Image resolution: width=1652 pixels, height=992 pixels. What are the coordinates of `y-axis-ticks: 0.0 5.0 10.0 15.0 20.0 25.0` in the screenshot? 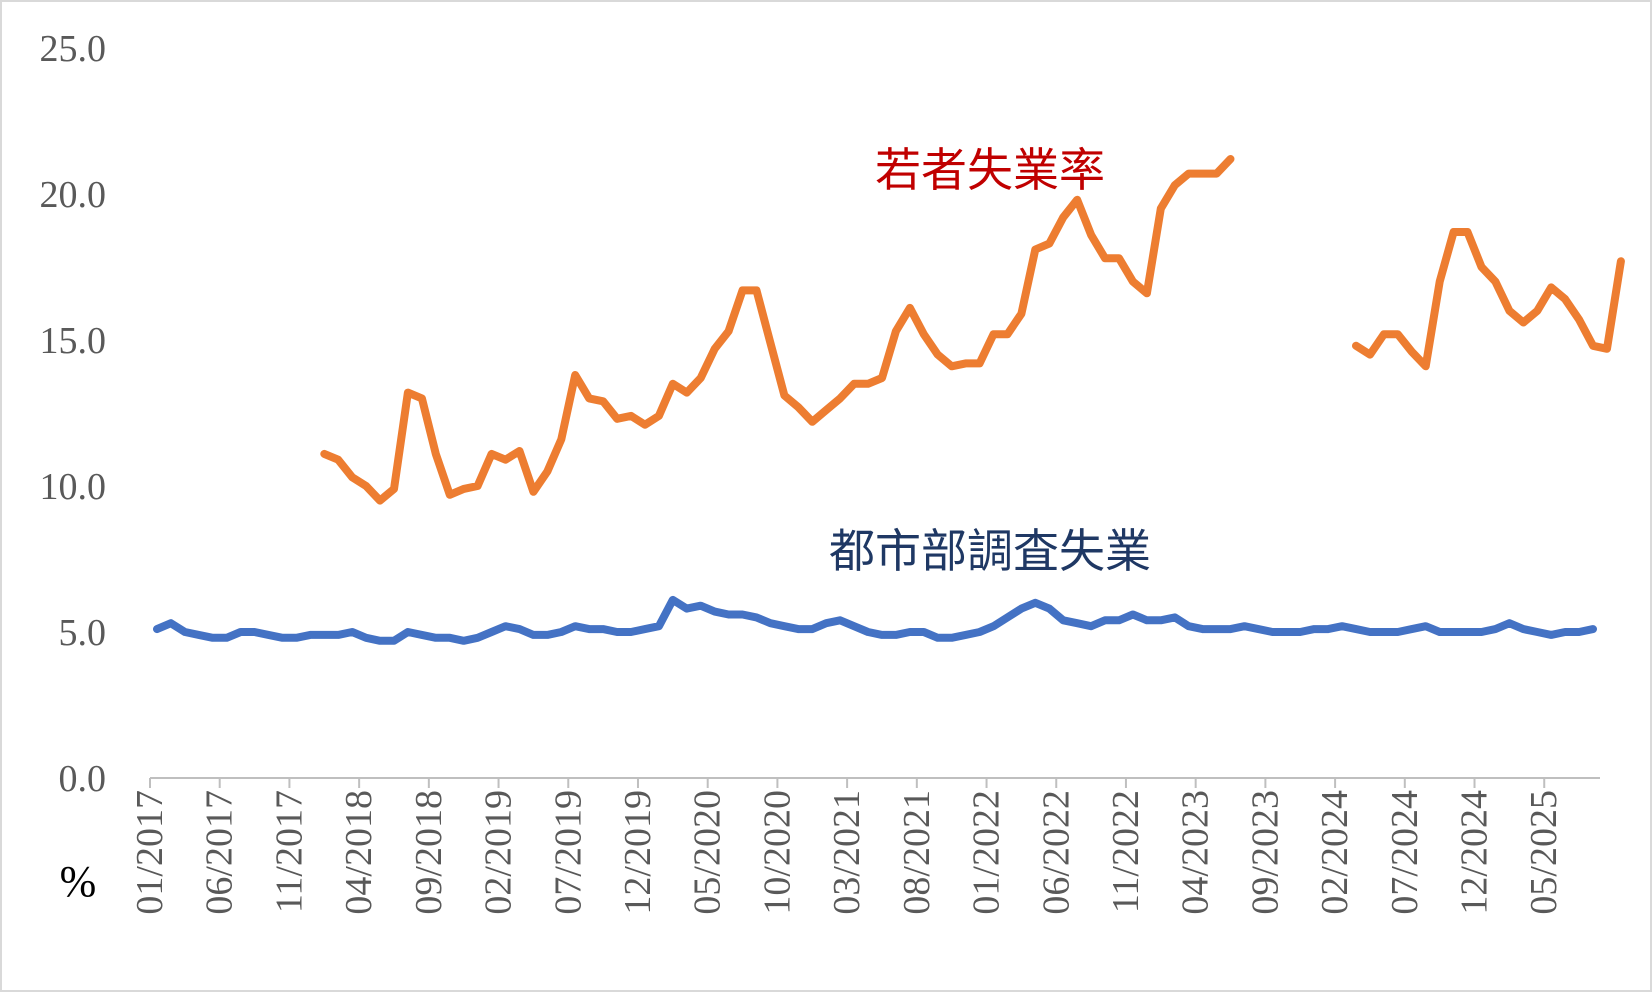 It's located at (73, 414).